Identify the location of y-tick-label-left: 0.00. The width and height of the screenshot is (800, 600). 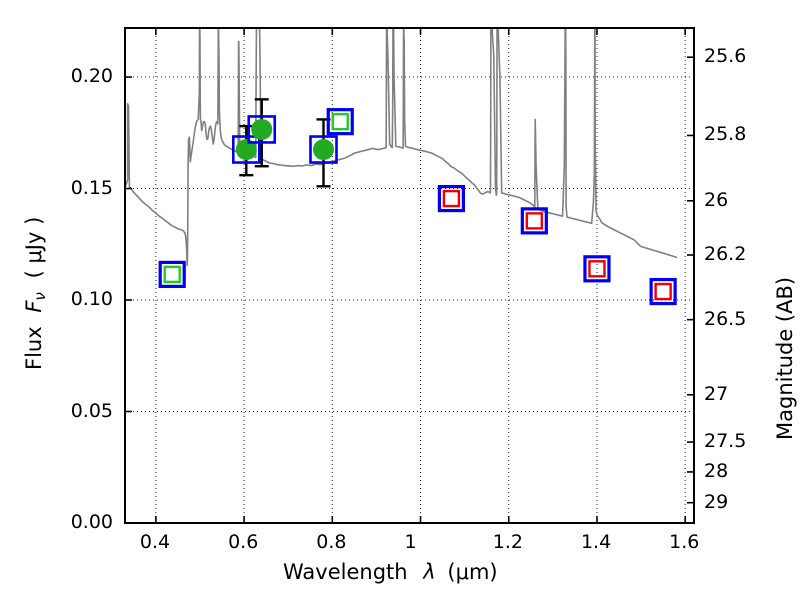
(91, 522).